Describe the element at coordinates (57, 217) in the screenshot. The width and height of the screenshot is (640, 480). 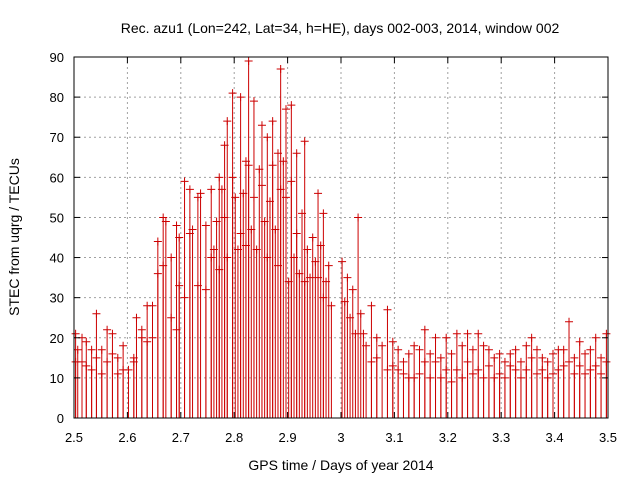
I see `y-tick-label: 50` at that location.